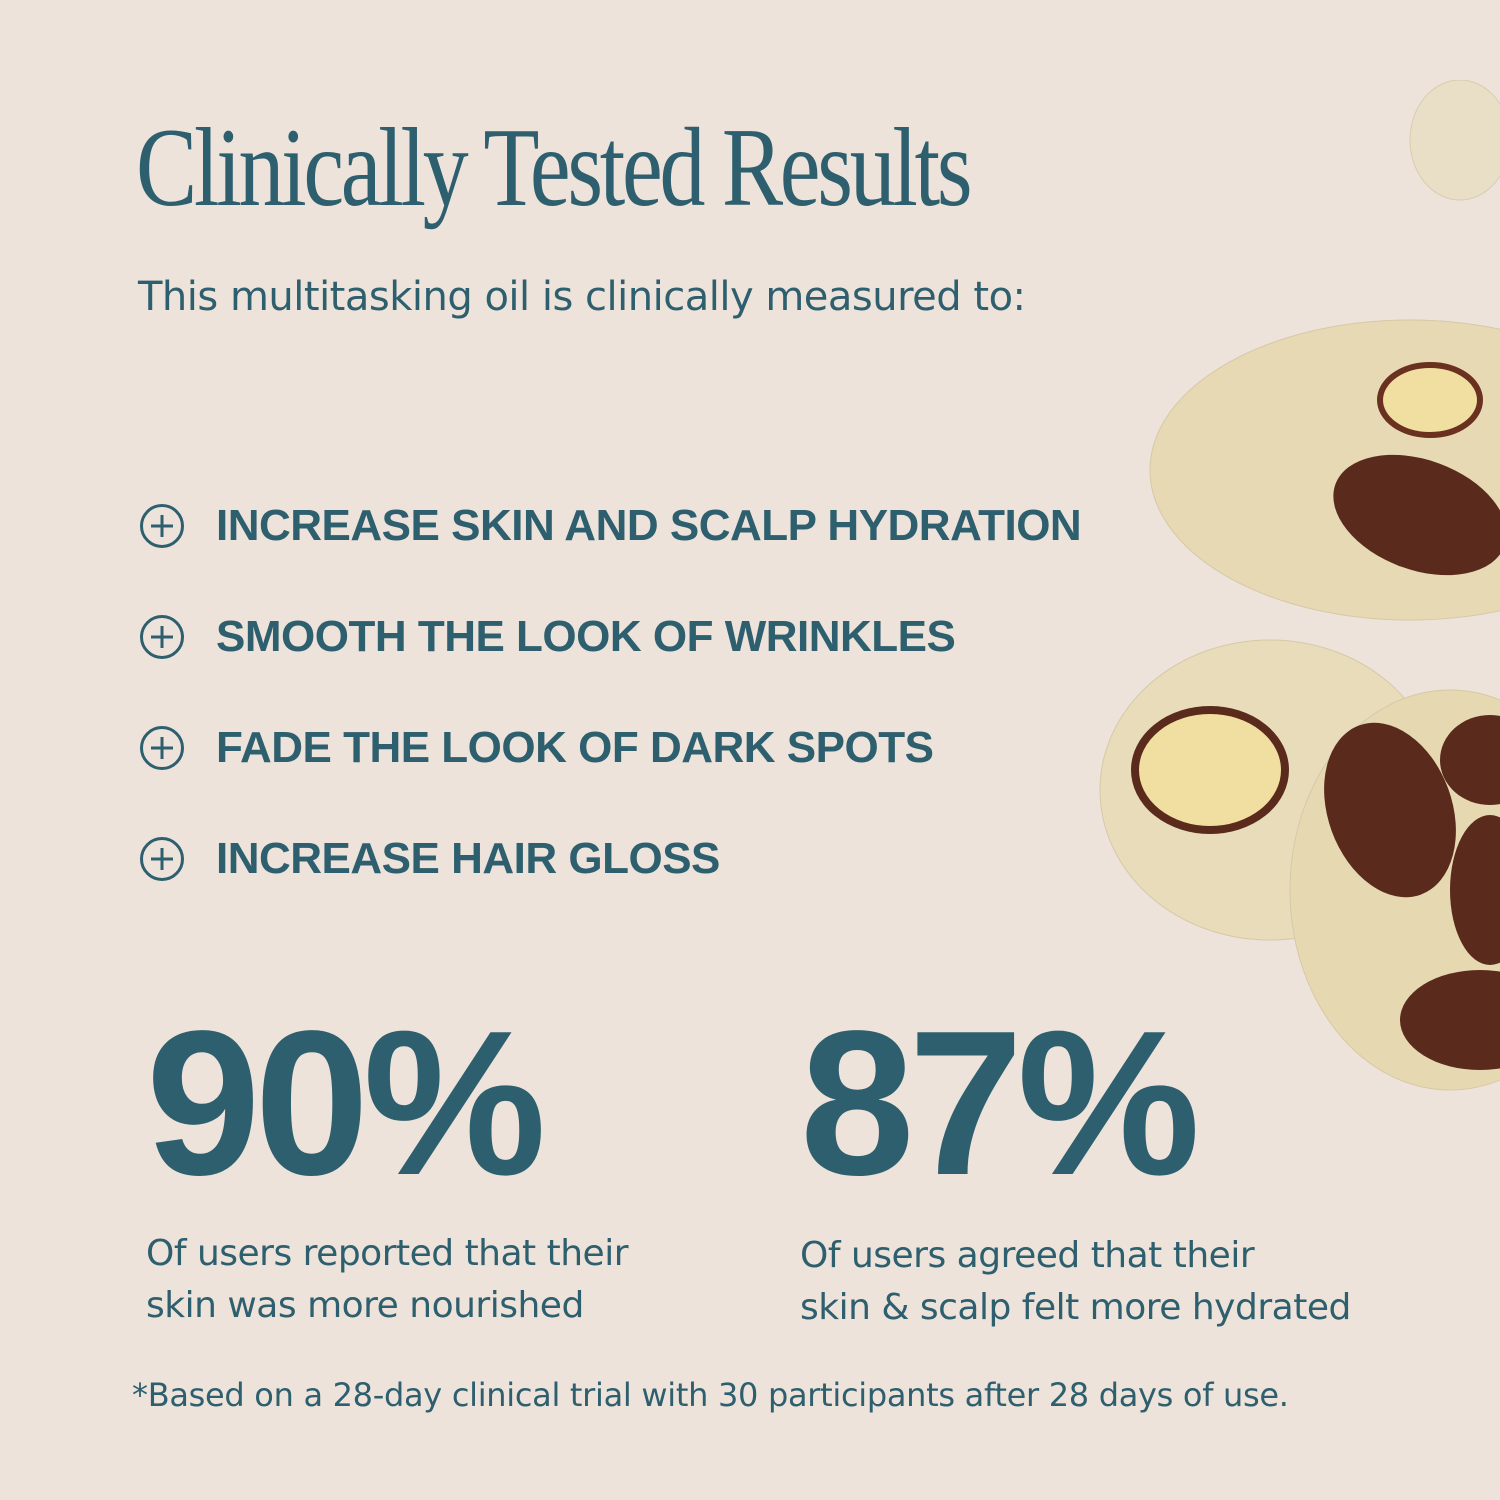 This screenshot has width=1500, height=1500. What do you see at coordinates (1000, 1103) in the screenshot?
I see `stat-value: 87%` at bounding box center [1000, 1103].